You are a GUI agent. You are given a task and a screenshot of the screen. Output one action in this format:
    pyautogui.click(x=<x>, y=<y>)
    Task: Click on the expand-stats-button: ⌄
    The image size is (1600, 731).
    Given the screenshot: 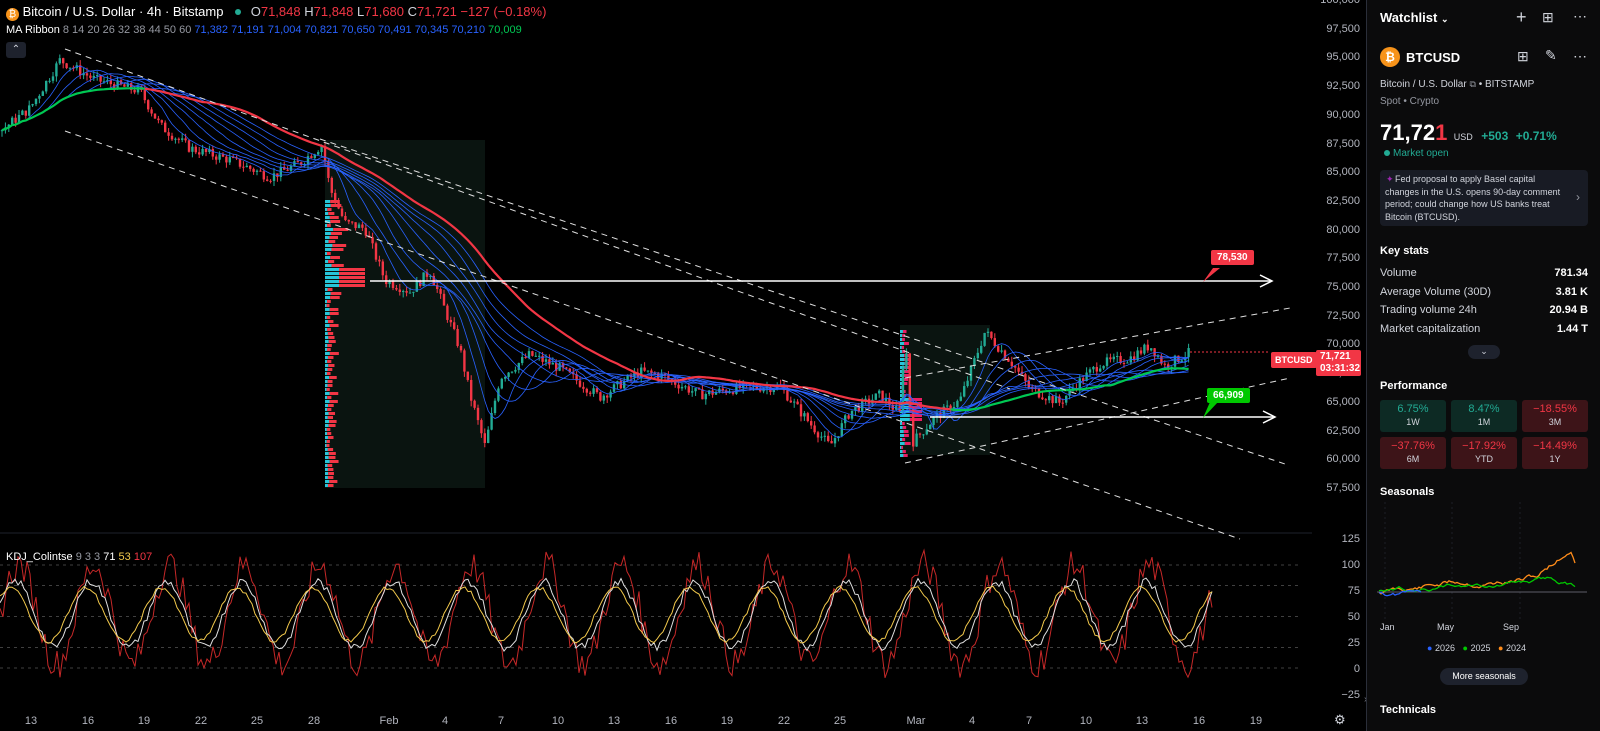 What is the action you would take?
    pyautogui.click(x=1484, y=352)
    